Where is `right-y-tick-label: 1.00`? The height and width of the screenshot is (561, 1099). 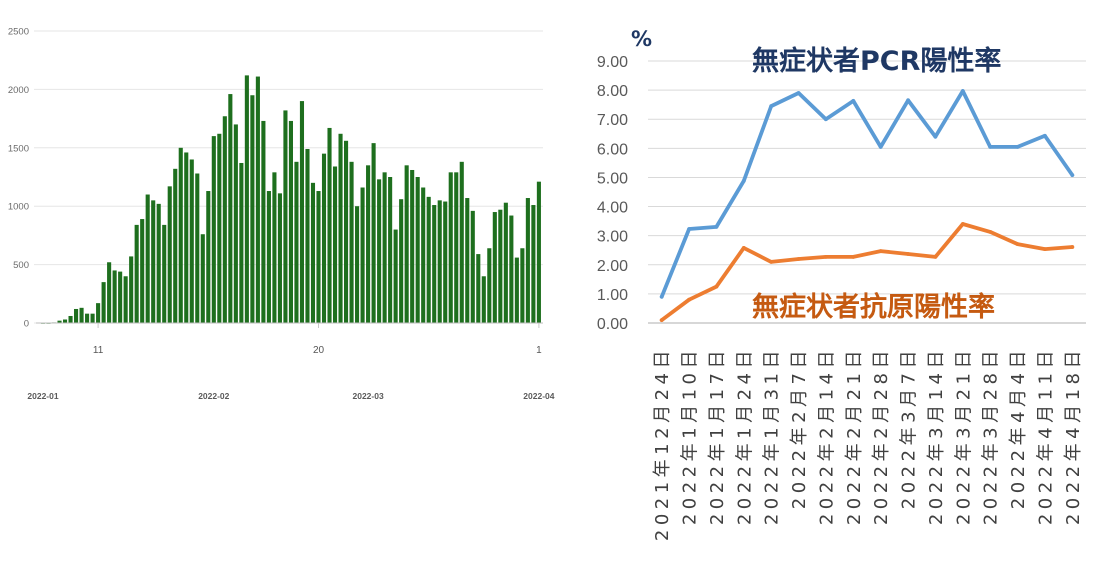
right-y-tick-label: 1.00 is located at coordinates (612, 295).